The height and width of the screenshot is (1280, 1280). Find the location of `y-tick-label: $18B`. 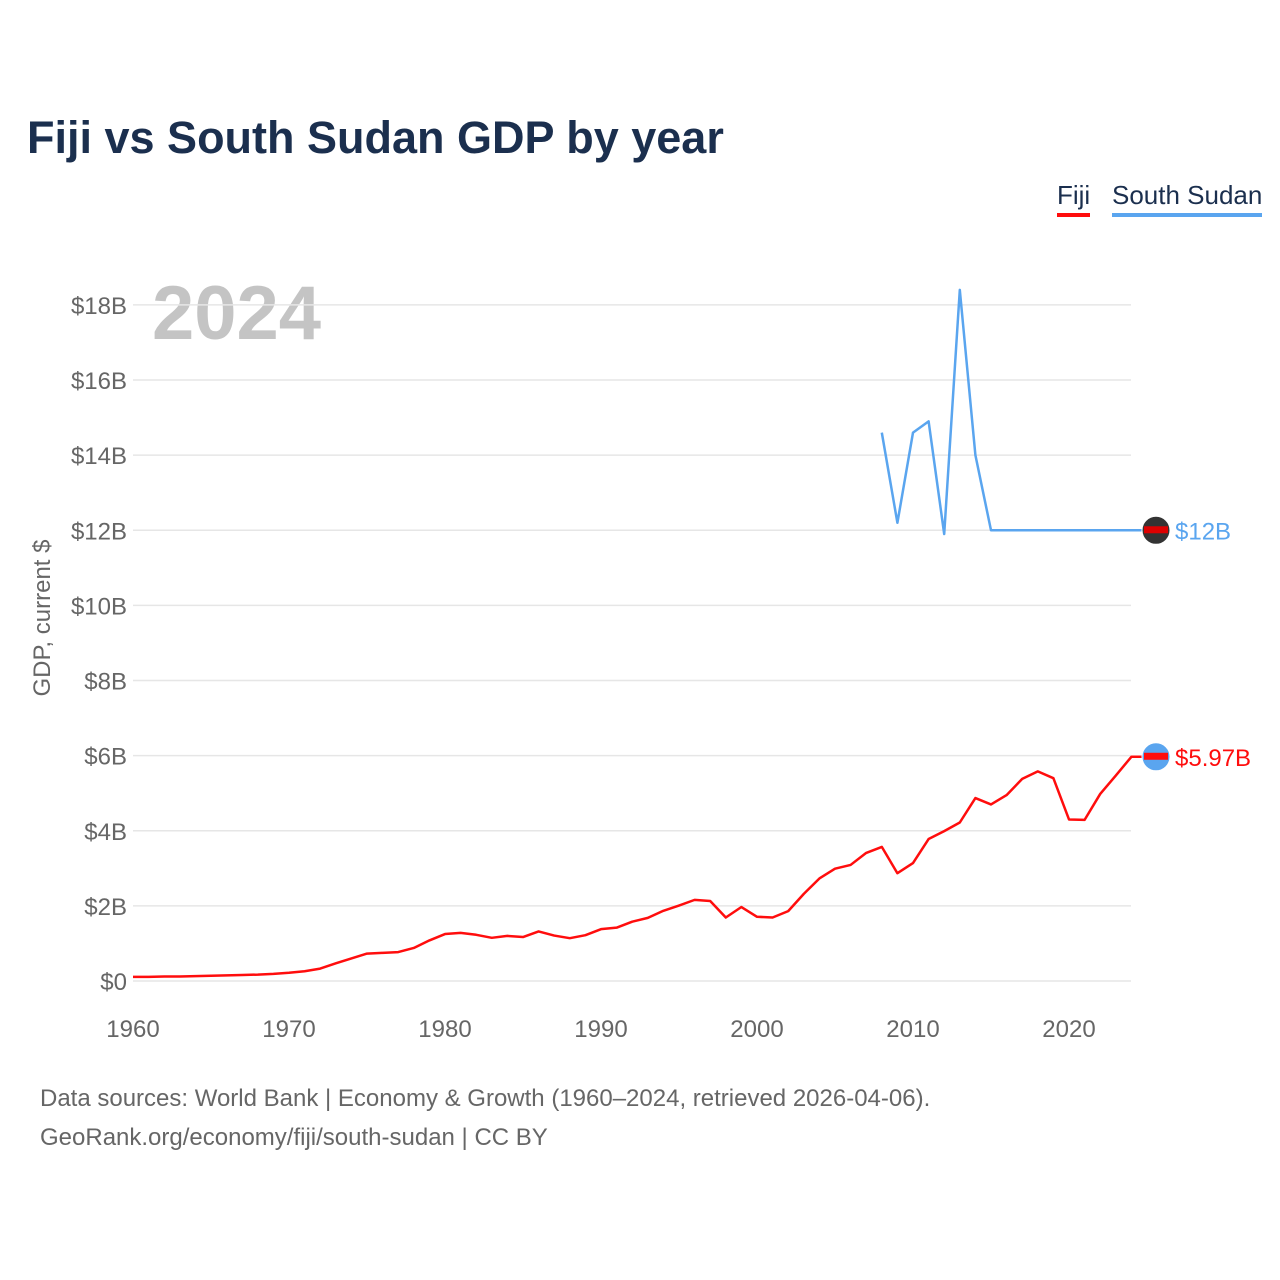

y-tick-label: $18B is located at coordinates (99, 306).